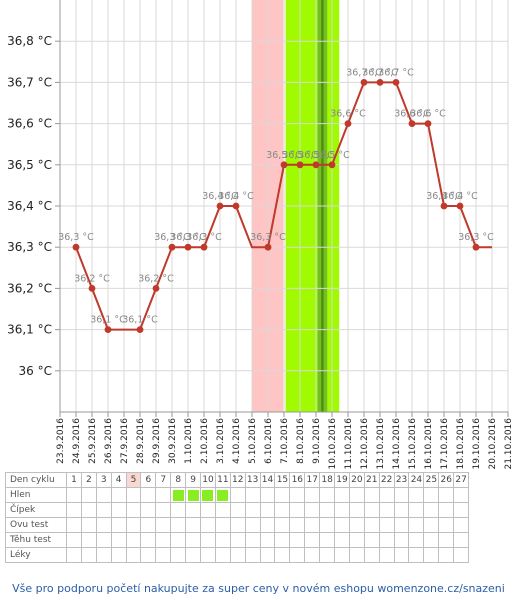 The width and height of the screenshot is (517, 600). What do you see at coordinates (446, 480) in the screenshot?
I see `table-cell: 26` at bounding box center [446, 480].